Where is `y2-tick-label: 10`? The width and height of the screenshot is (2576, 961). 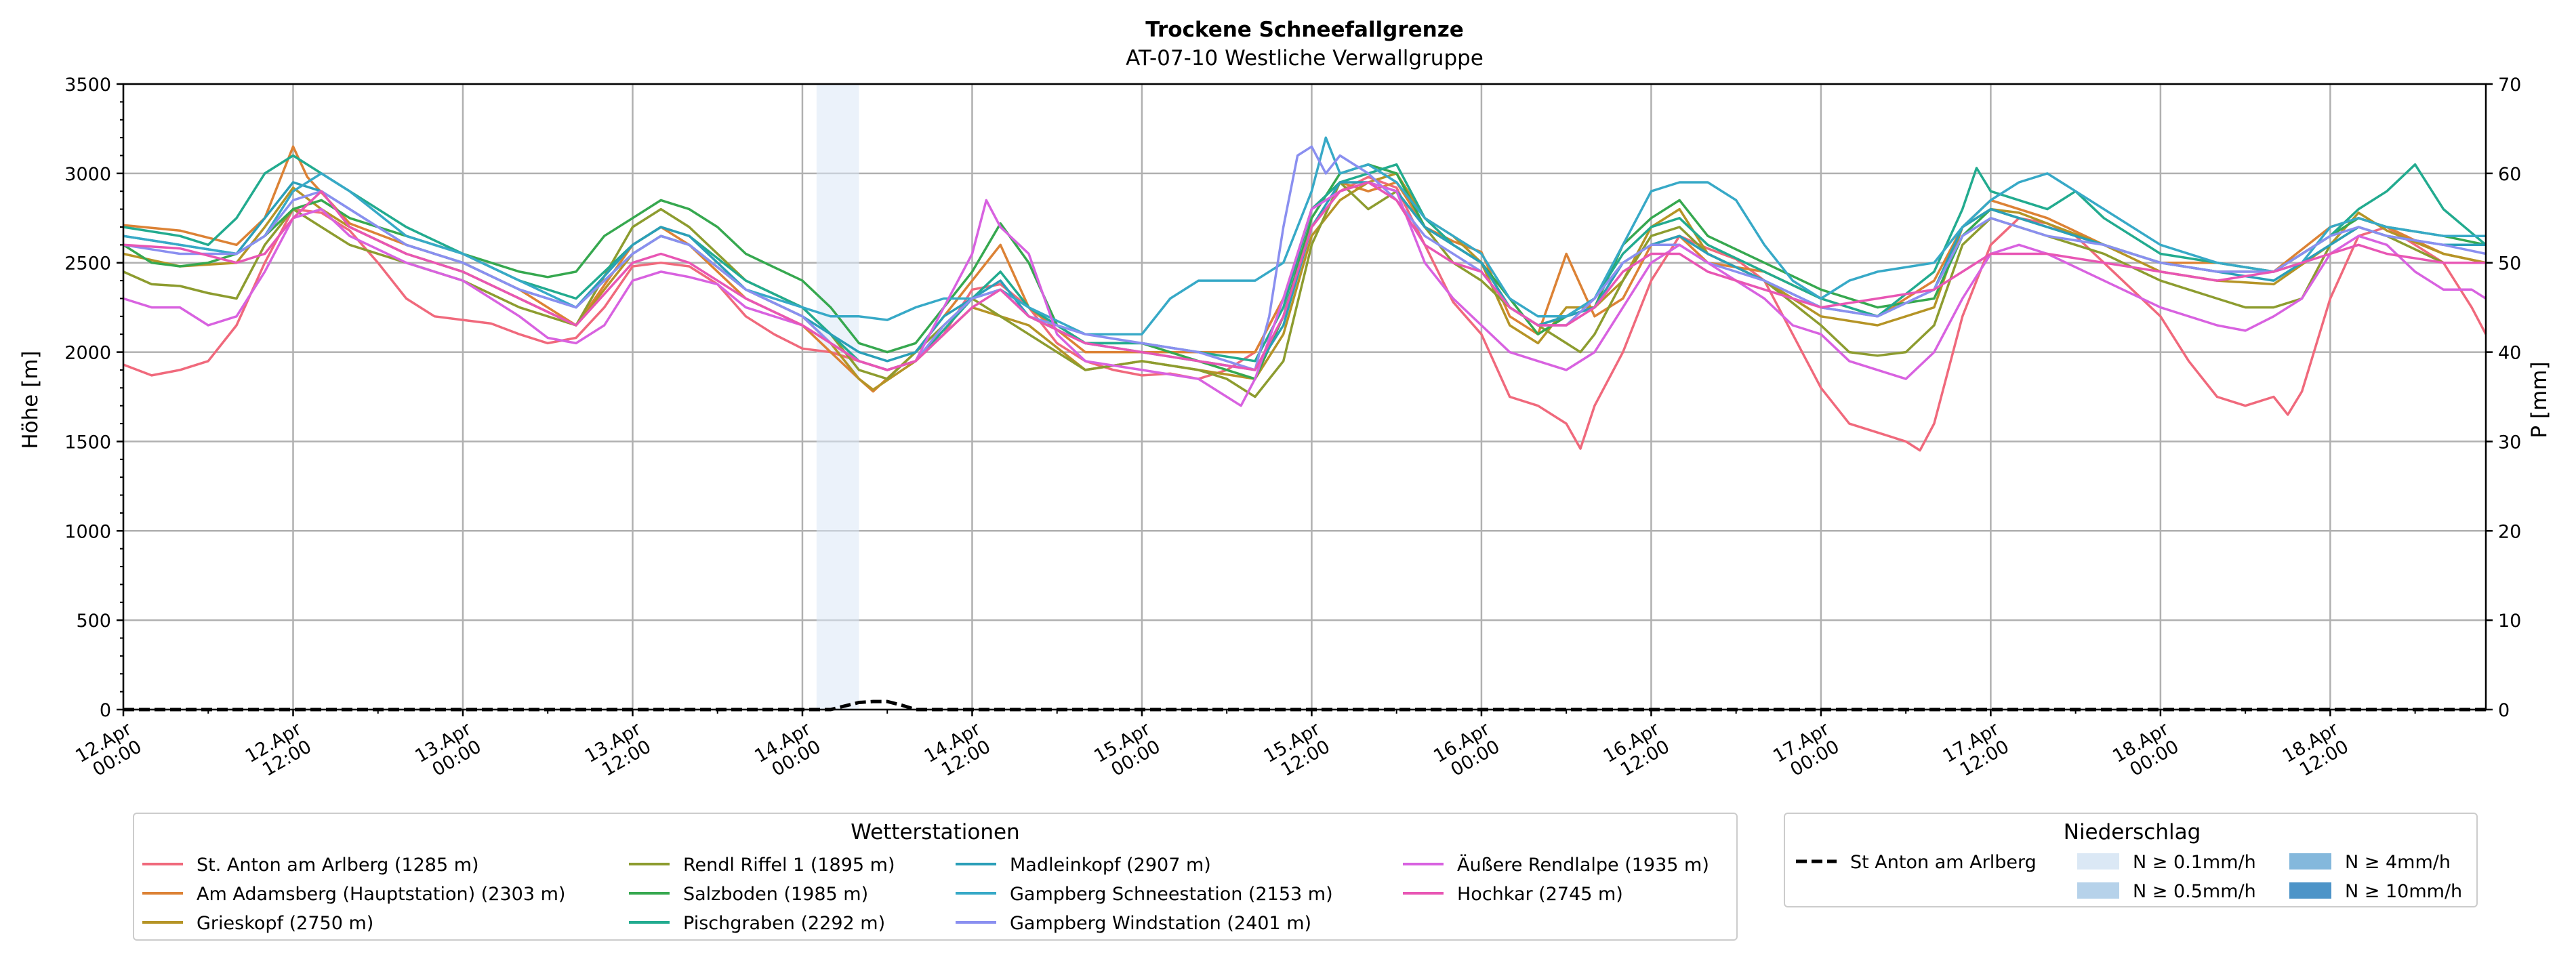 y2-tick-label: 10 is located at coordinates (2510, 621).